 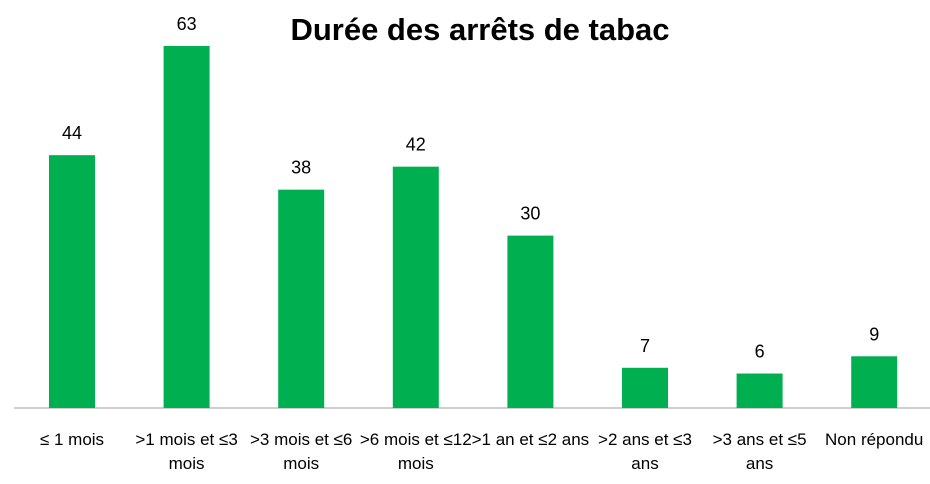 What do you see at coordinates (186, 451) in the screenshot?
I see `x-tick-label: >1 mois et ≤3 mois` at bounding box center [186, 451].